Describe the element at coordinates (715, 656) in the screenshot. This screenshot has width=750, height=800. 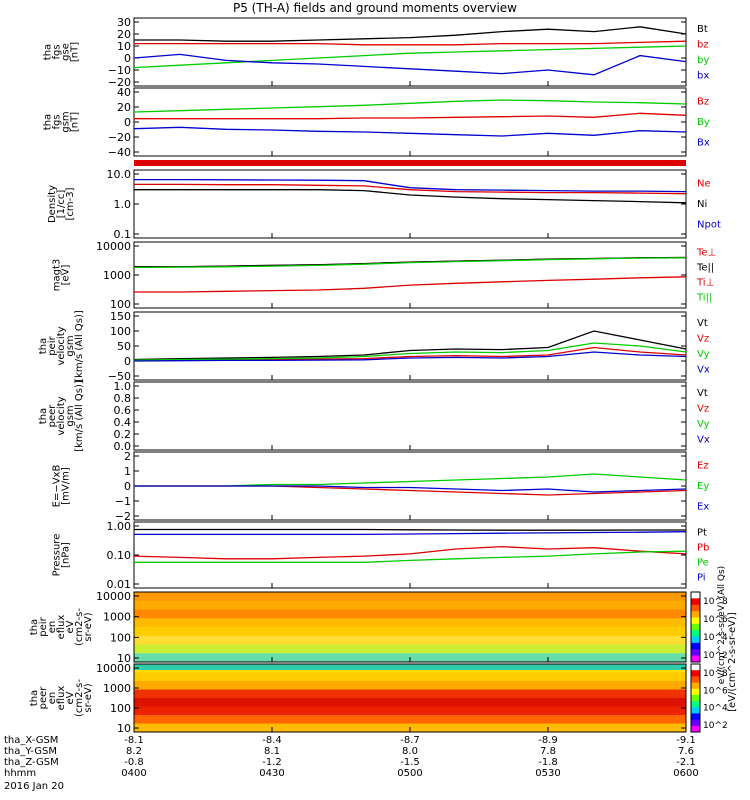
I see `colorbar-tick-label: 10^2` at that location.